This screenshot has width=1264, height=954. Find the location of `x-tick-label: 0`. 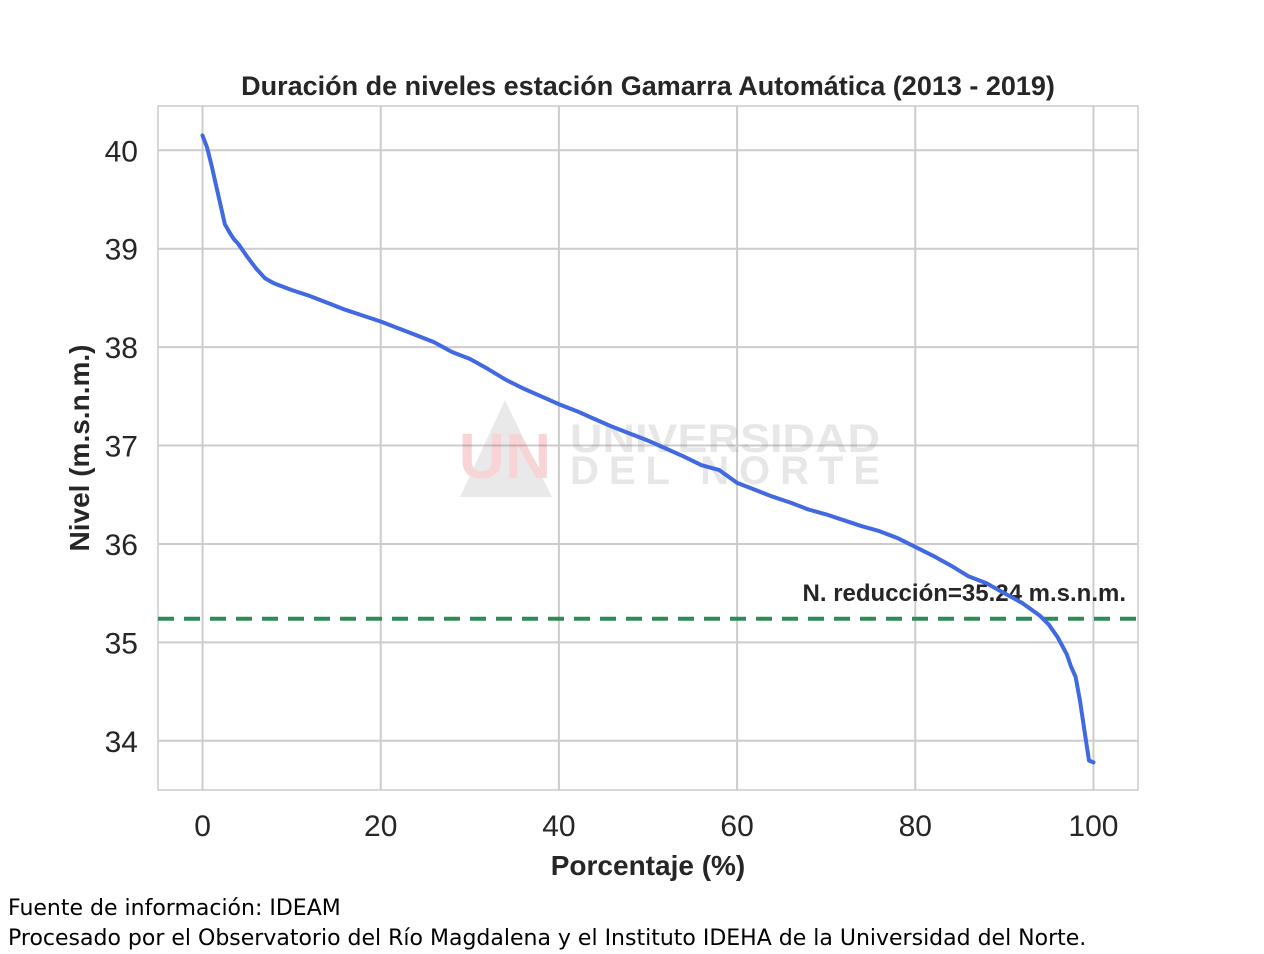

x-tick-label: 0 is located at coordinates (202, 826).